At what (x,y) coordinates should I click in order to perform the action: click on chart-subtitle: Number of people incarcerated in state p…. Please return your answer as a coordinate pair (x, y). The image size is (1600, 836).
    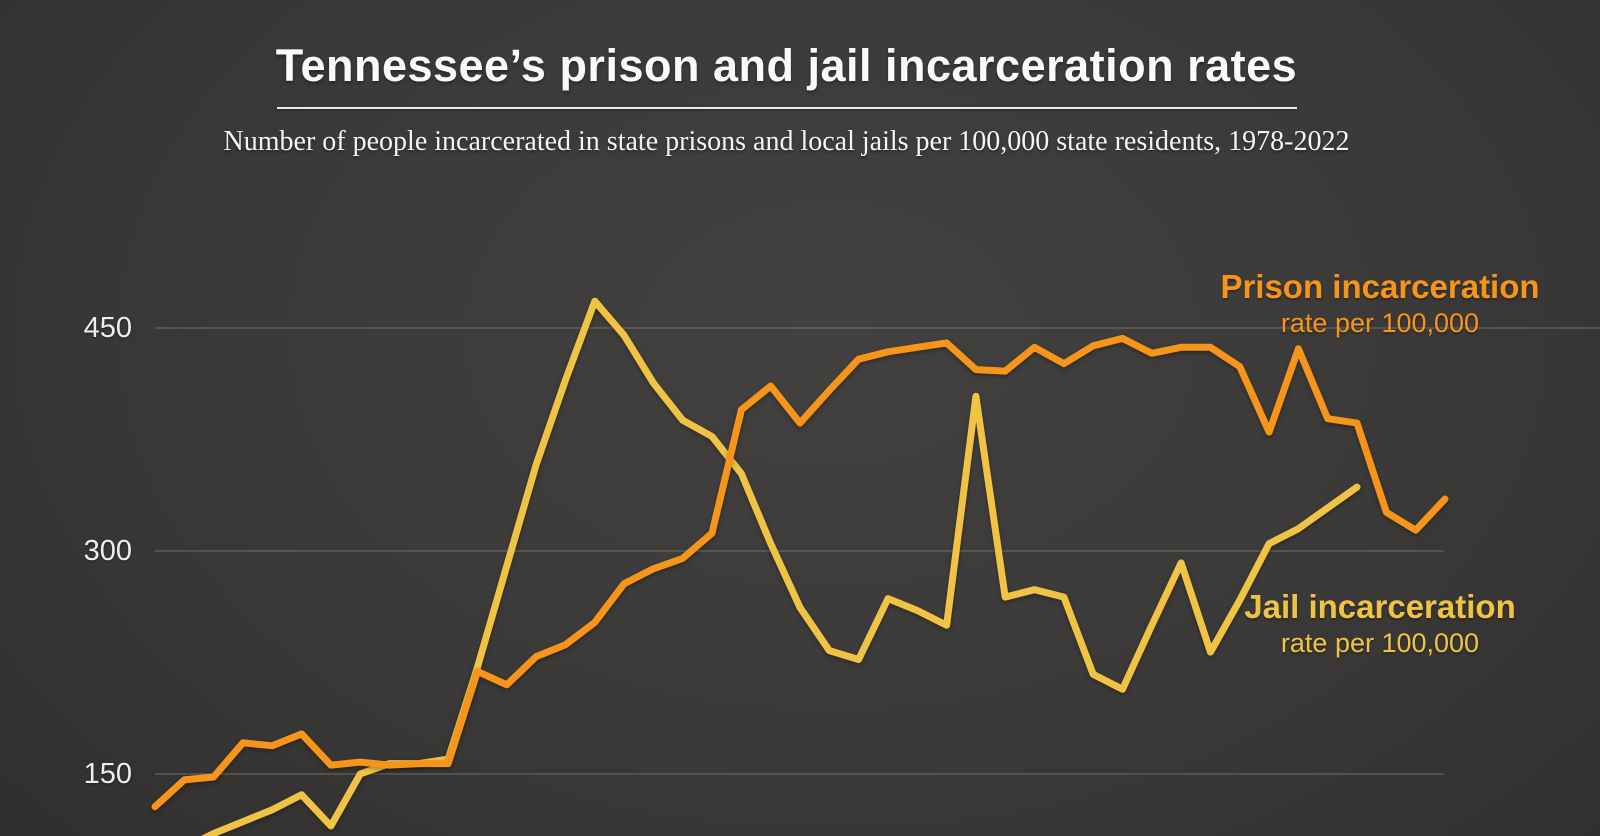
    Looking at the image, I should click on (786, 141).